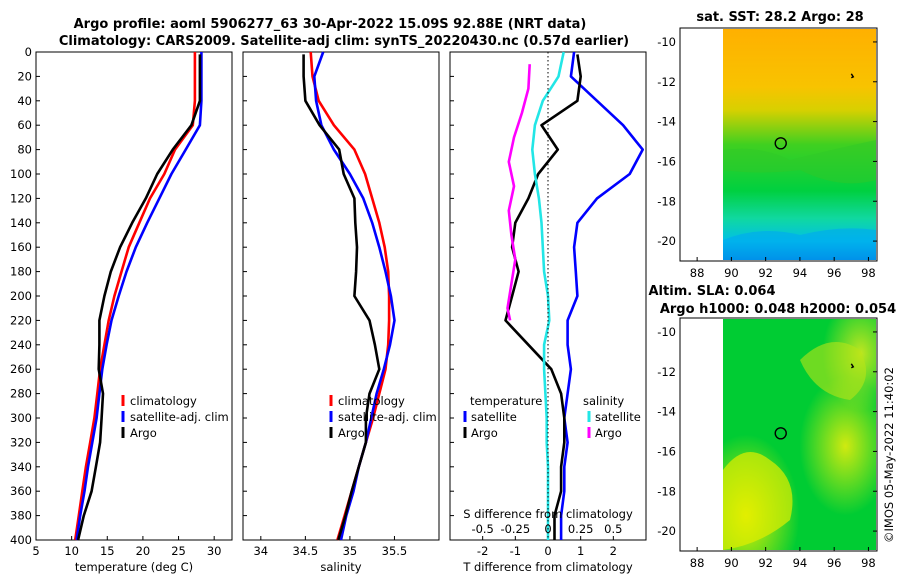 This screenshot has height=584, width=900. Describe the element at coordinates (779, 17) in the screenshot. I see `sst-map-title: sat. SST: 28.2 Argo: 28` at that location.